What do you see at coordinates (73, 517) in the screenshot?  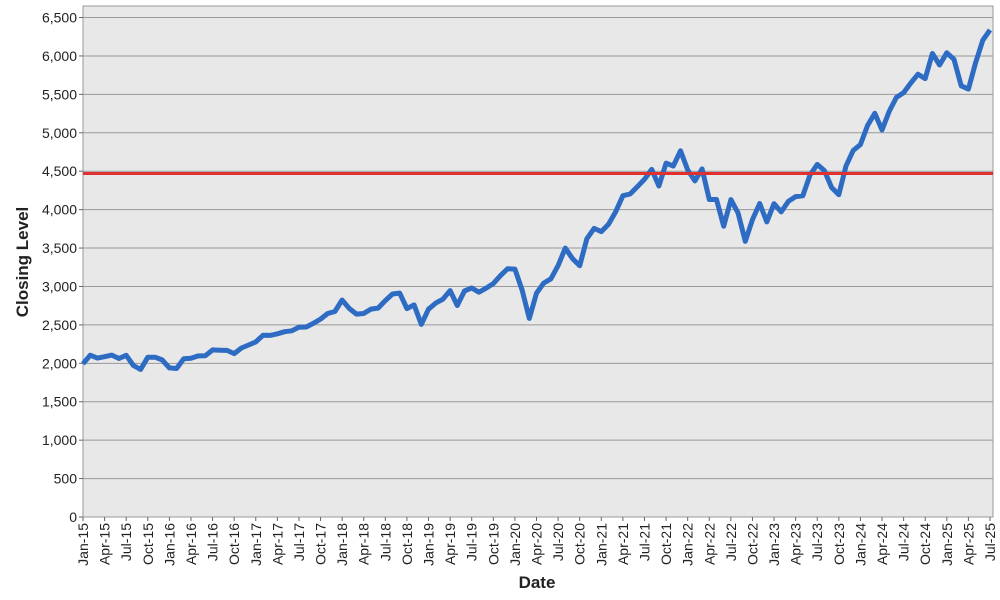 I see `y-tick-label: 0` at bounding box center [73, 517].